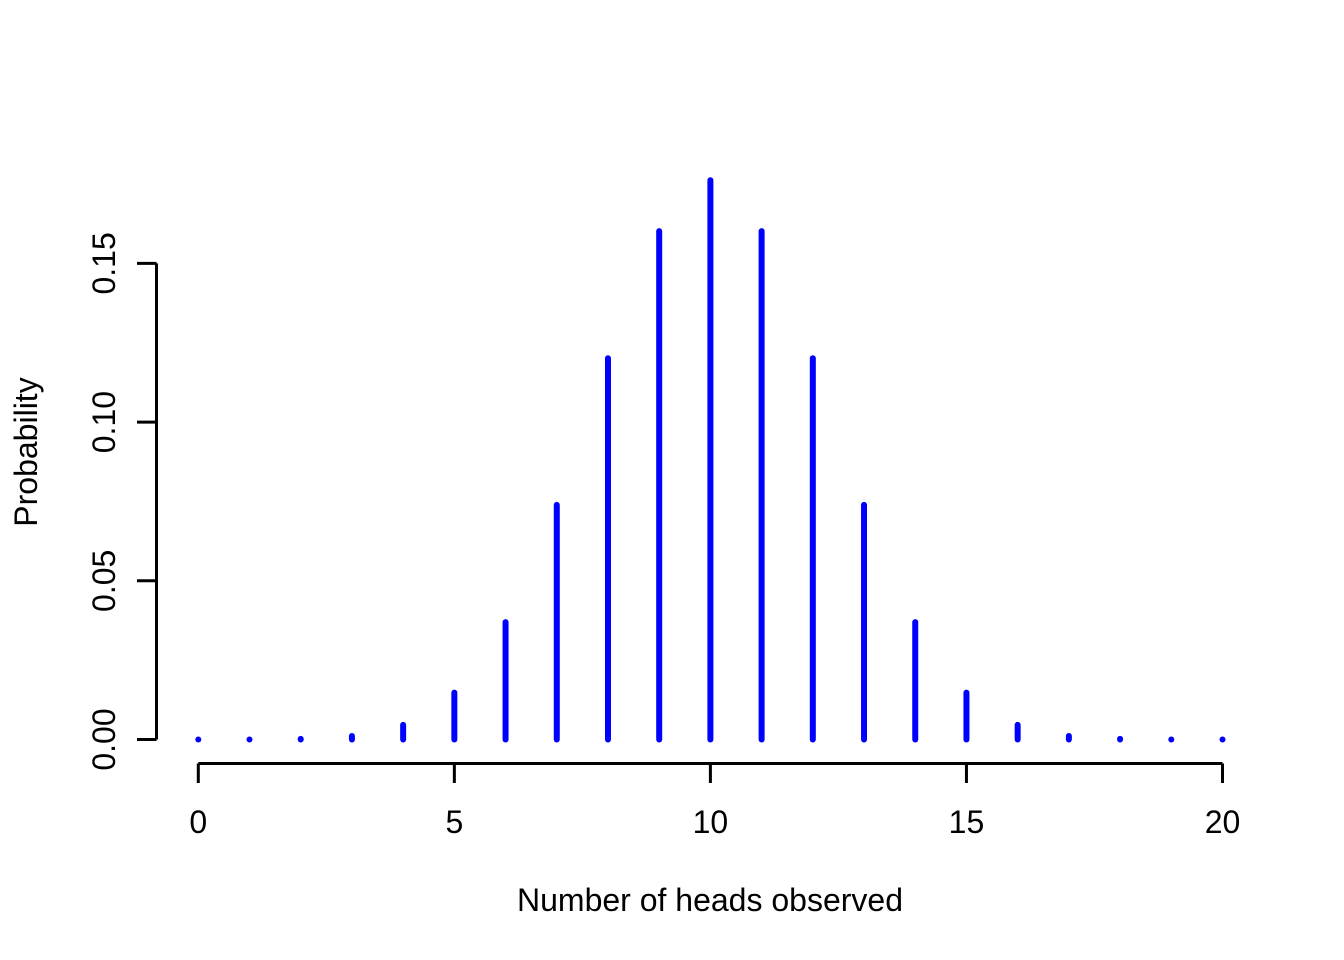 This screenshot has width=1344, height=960. What do you see at coordinates (104, 422) in the screenshot?
I see `y-tick-label: 0.10` at bounding box center [104, 422].